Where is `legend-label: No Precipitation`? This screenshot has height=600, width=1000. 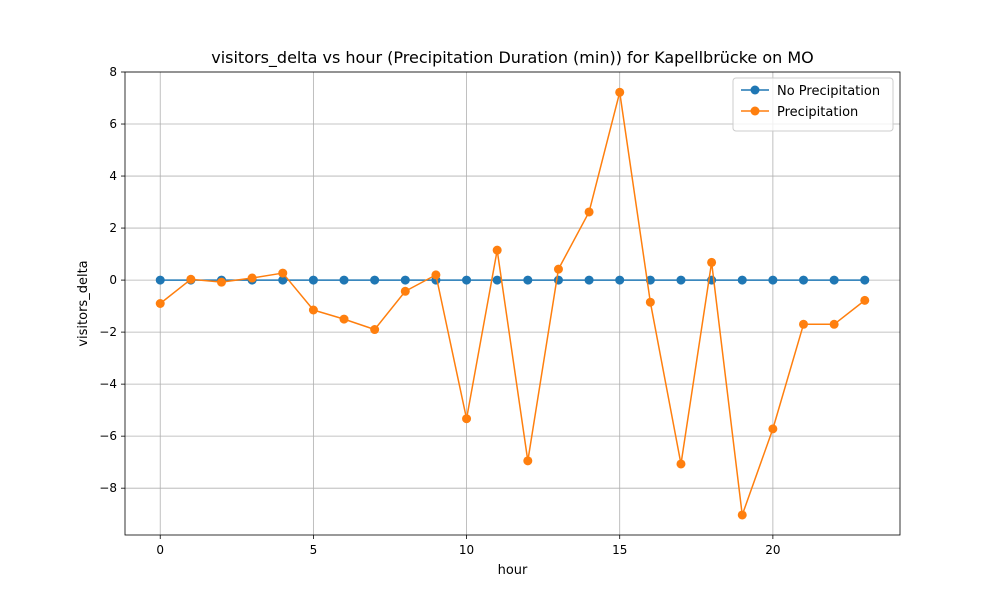
legend-label: No Precipitation is located at coordinates (828, 91).